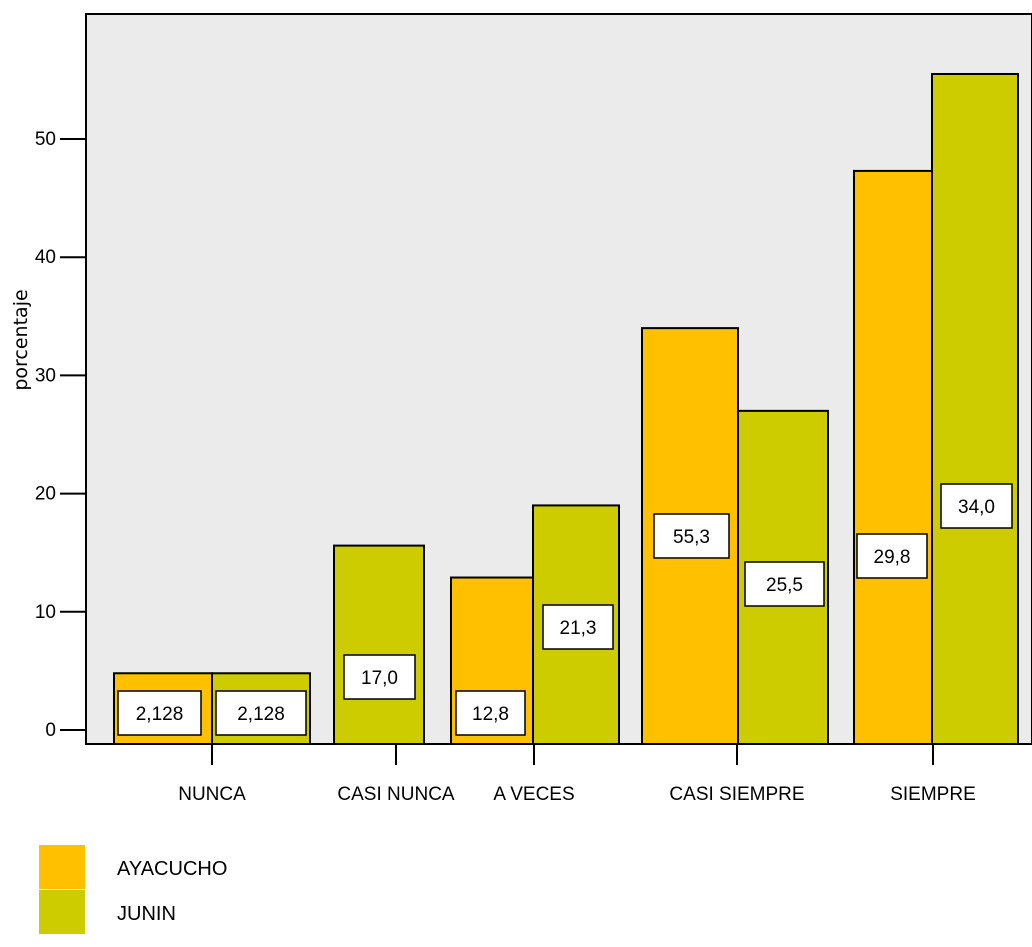 The image size is (1032, 947). I want to click on data-label: 12,8, so click(490, 714).